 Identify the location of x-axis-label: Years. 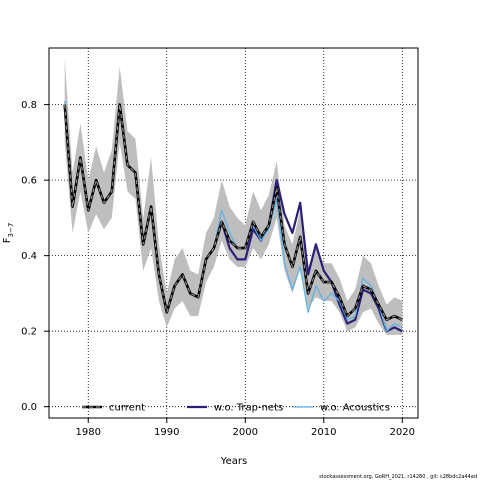
(233, 461).